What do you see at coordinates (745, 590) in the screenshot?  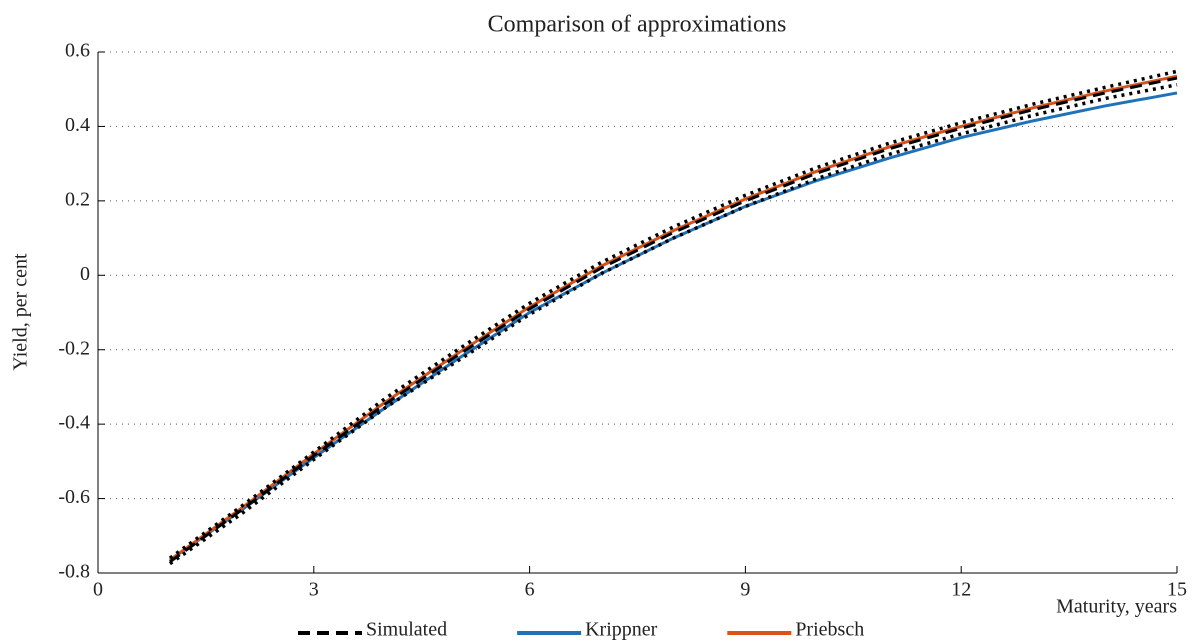 I see `x-tick-label: 9` at bounding box center [745, 590].